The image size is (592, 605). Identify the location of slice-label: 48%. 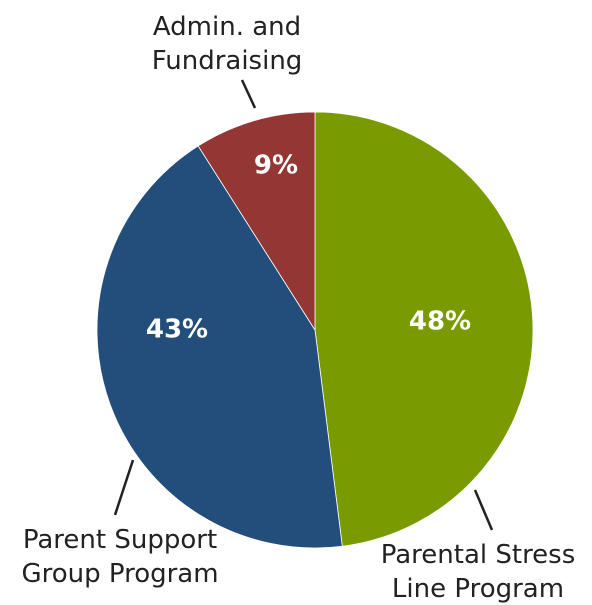
(440, 322).